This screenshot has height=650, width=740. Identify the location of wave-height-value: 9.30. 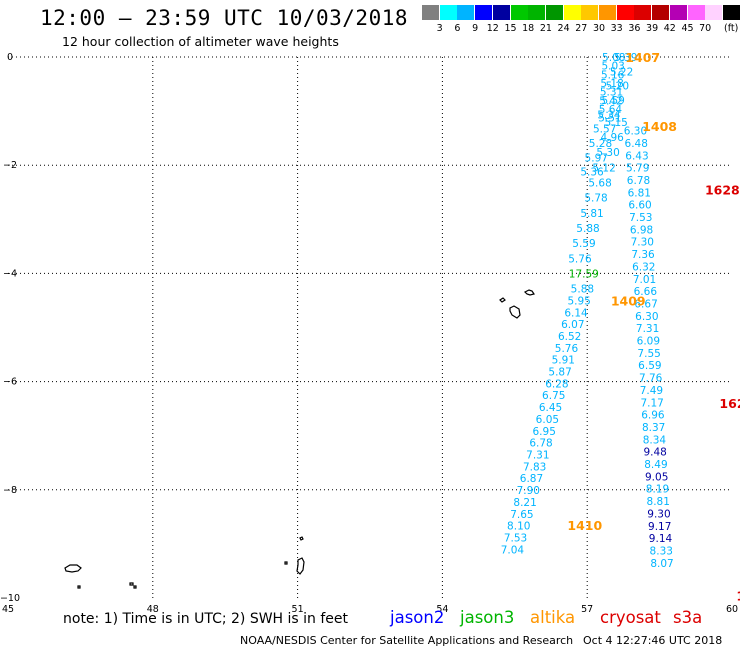
(658, 514).